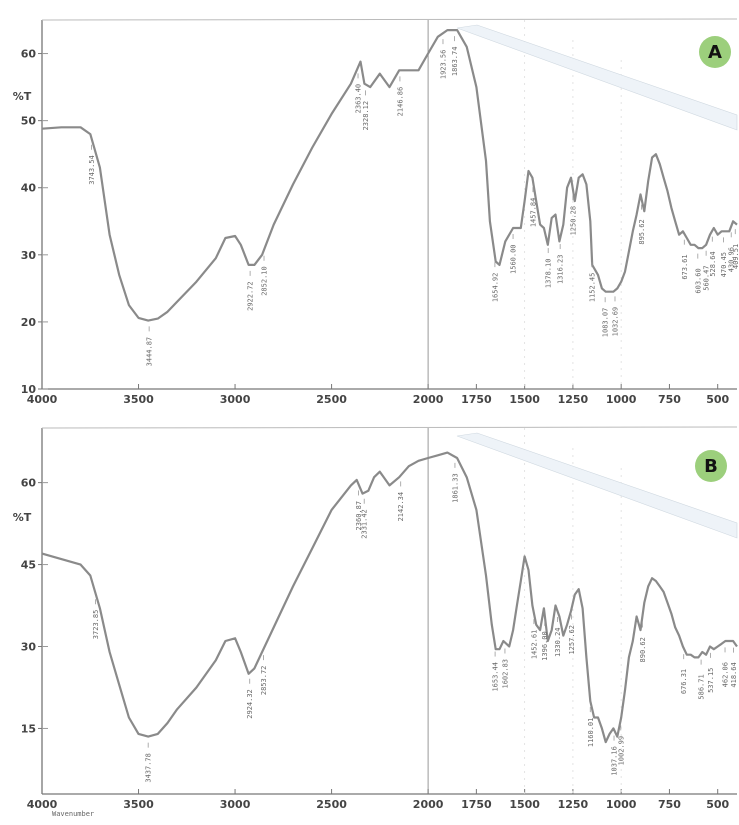 This screenshot has width=739, height=825. I want to click on peak-label: 1378.10, so click(549, 274).